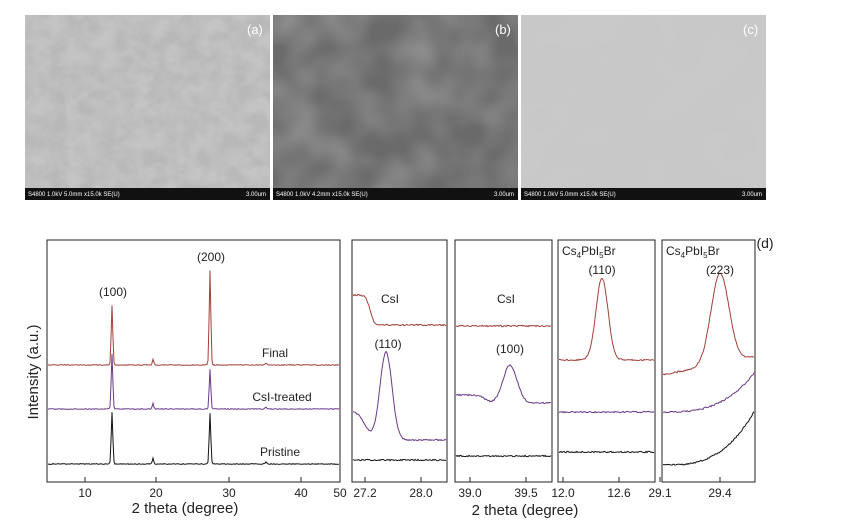 This screenshot has height=520, width=853. I want to click on x-tick-label: 39.0, so click(470, 493).